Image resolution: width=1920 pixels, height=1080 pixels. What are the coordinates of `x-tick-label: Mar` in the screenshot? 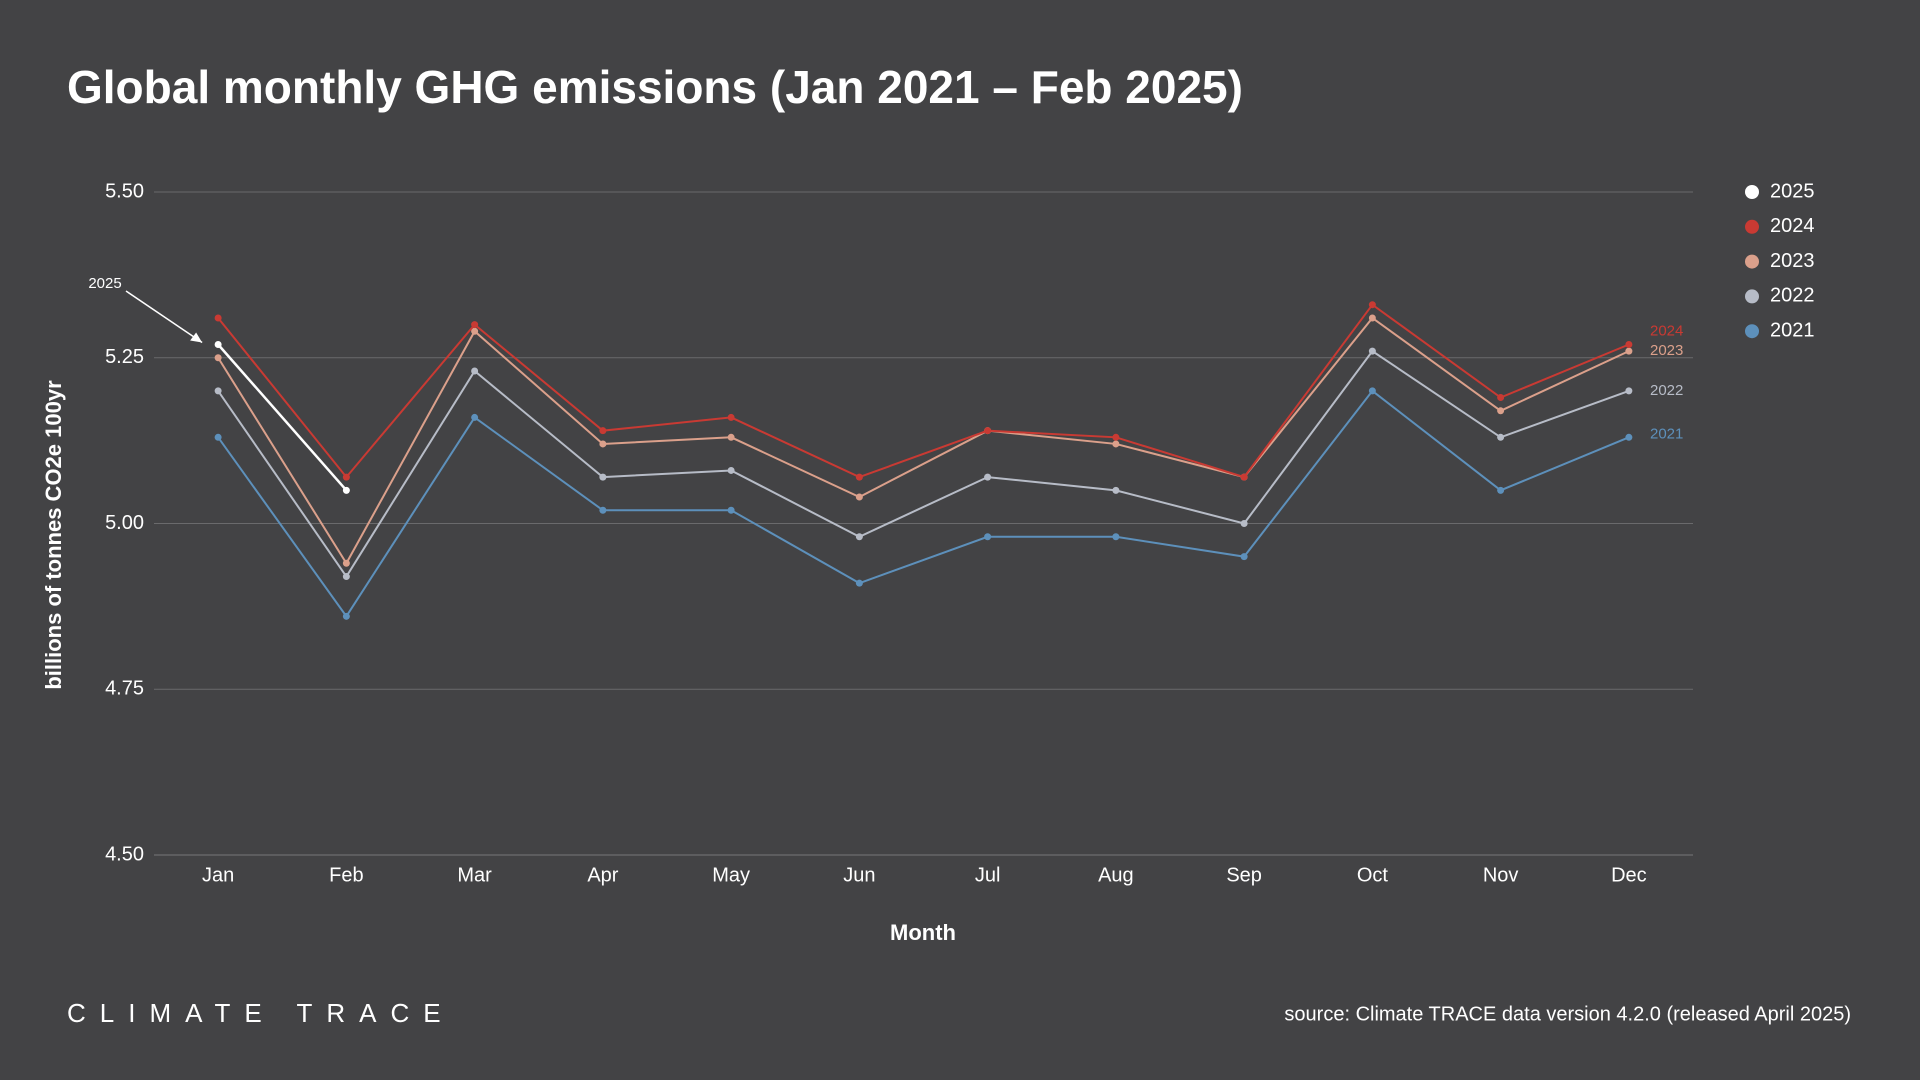 It's located at (474, 875).